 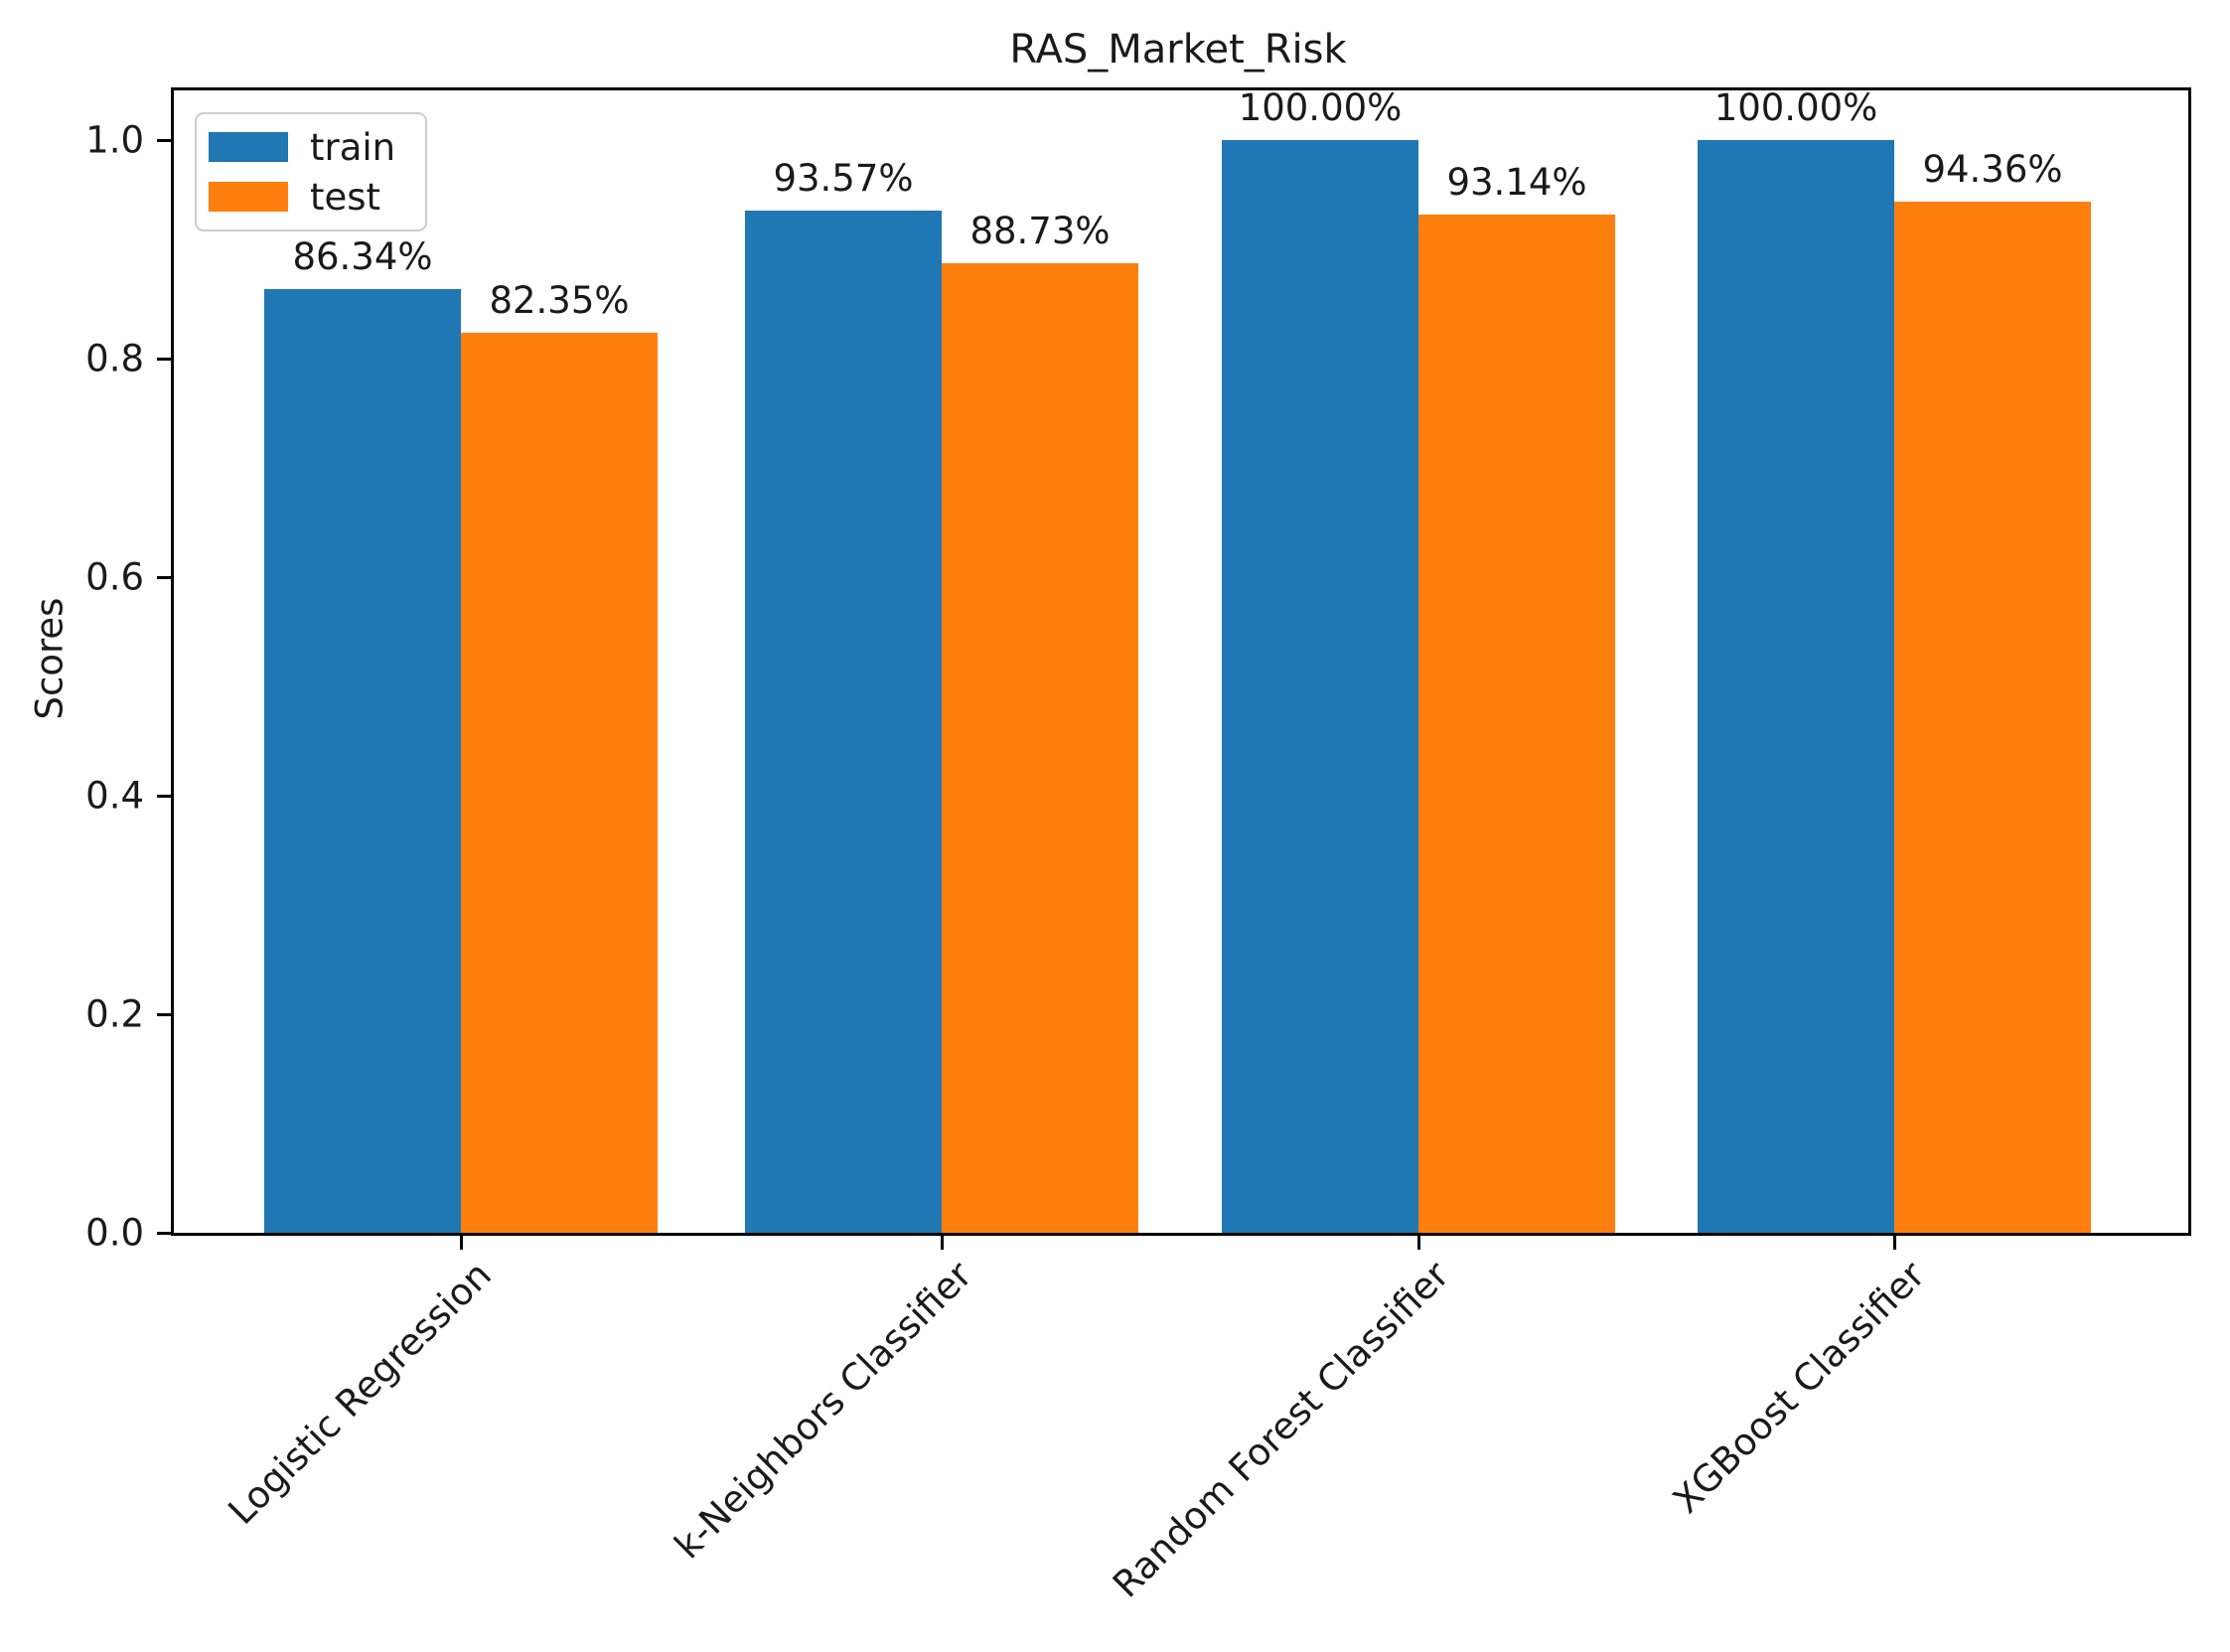 What do you see at coordinates (360, 1393) in the screenshot?
I see `x-axis-category-label: Logistic Regression` at bounding box center [360, 1393].